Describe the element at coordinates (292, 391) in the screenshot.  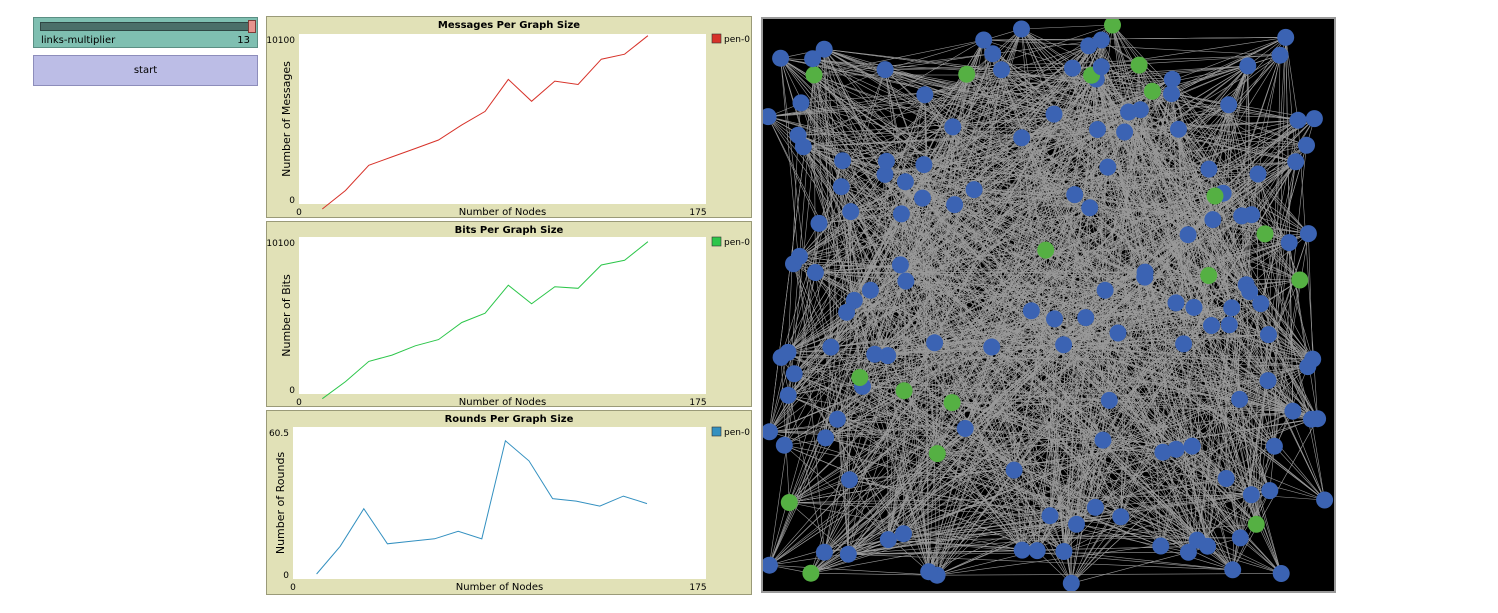
I see `y-min-label: 0` at that location.